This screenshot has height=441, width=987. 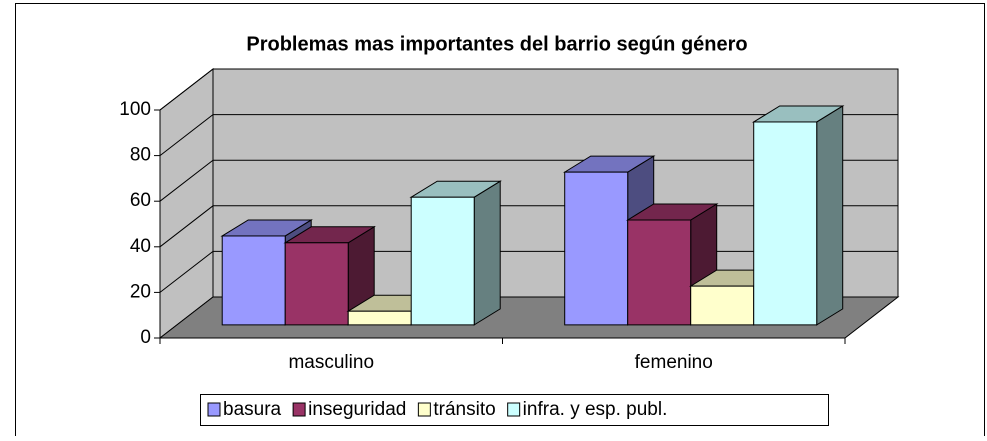 I want to click on legend-label: basura, so click(x=252, y=409).